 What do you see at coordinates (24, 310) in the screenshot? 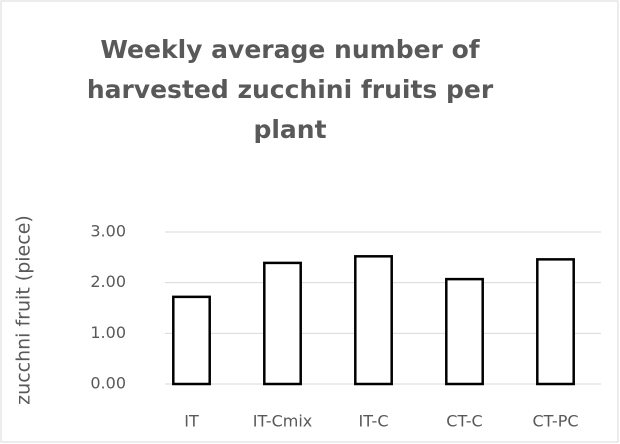
I see `y-axis-label: zucchni fruit (piece)` at bounding box center [24, 310].